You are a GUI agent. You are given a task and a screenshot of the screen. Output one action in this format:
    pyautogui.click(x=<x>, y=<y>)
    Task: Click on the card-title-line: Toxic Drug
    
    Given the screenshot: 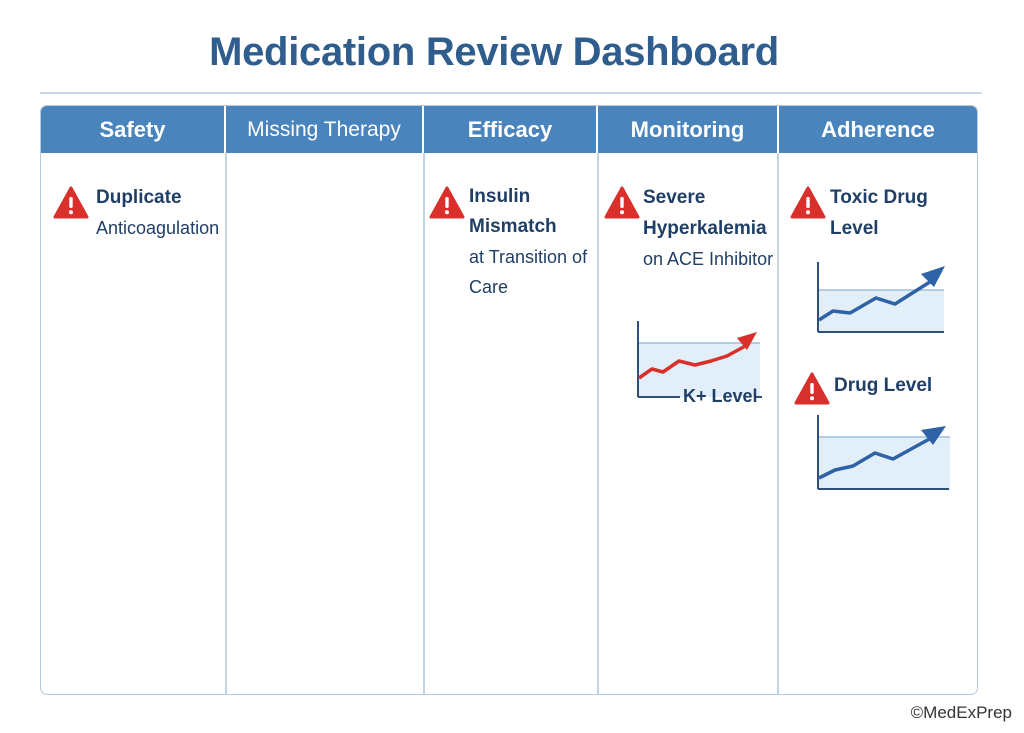 What is the action you would take?
    pyautogui.click(x=879, y=197)
    